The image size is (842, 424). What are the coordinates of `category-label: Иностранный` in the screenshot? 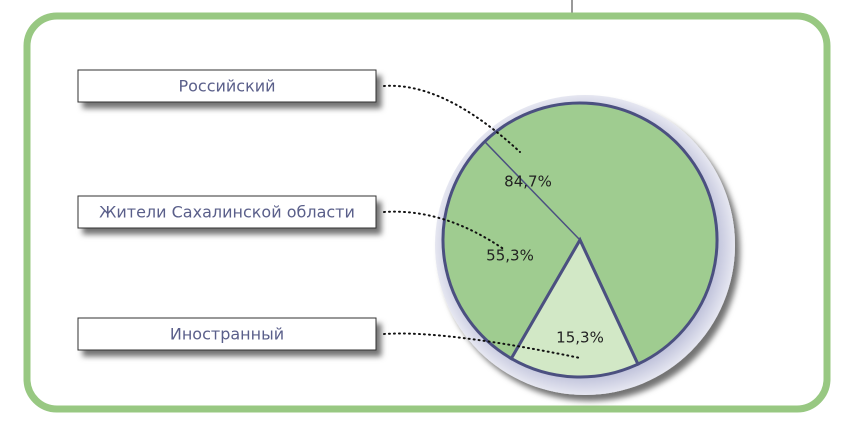 It's located at (227, 334).